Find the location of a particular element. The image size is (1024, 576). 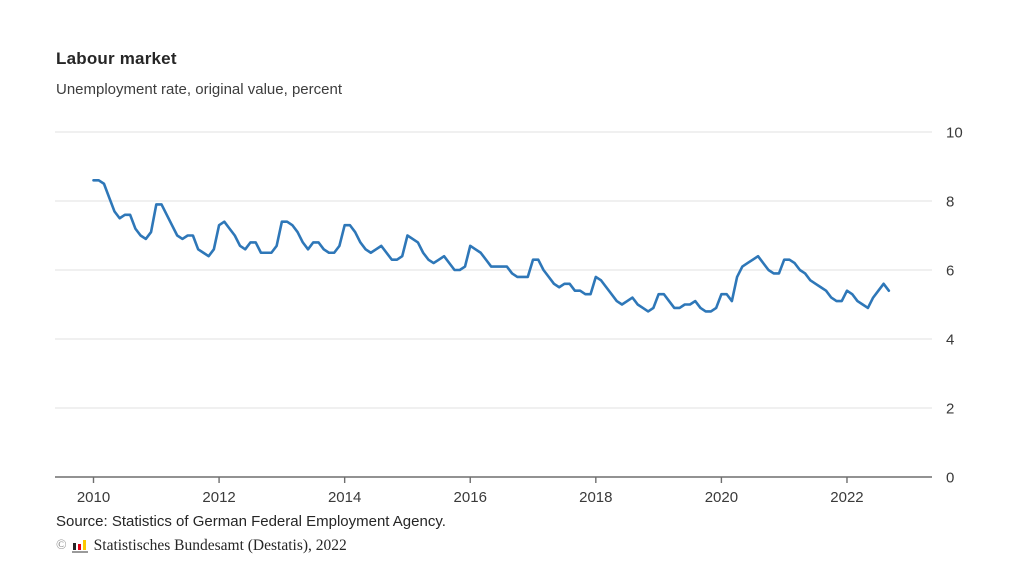

y-tick-label: 6 is located at coordinates (950, 271).